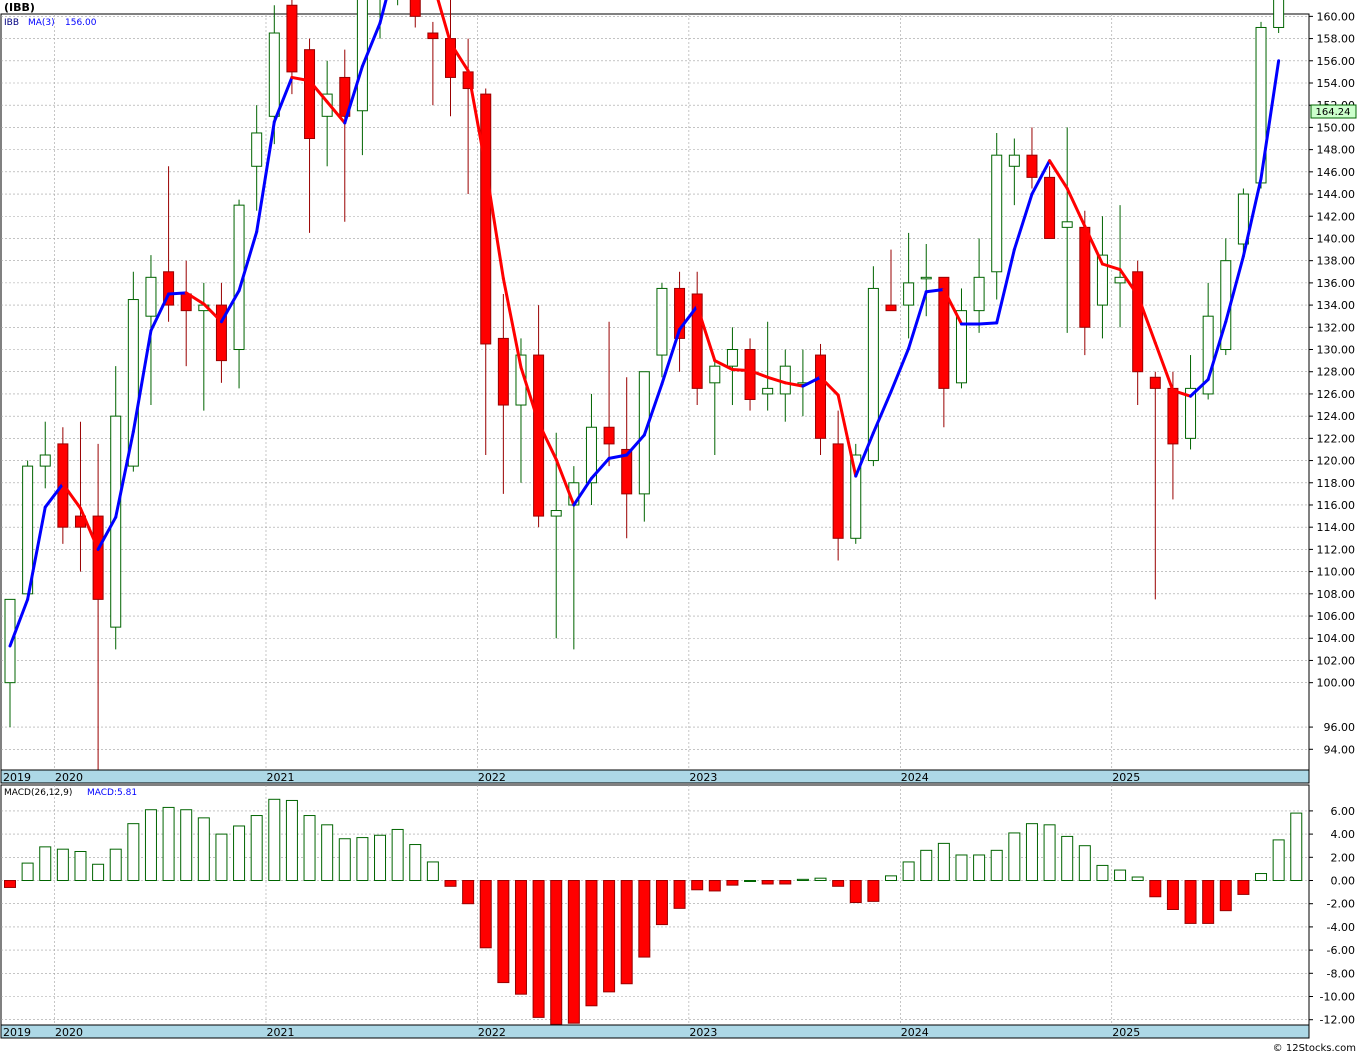 This screenshot has height=1060, width=1360. Describe the element at coordinates (1343, 881) in the screenshot. I see `macd-tick-label: 0.00` at that location.